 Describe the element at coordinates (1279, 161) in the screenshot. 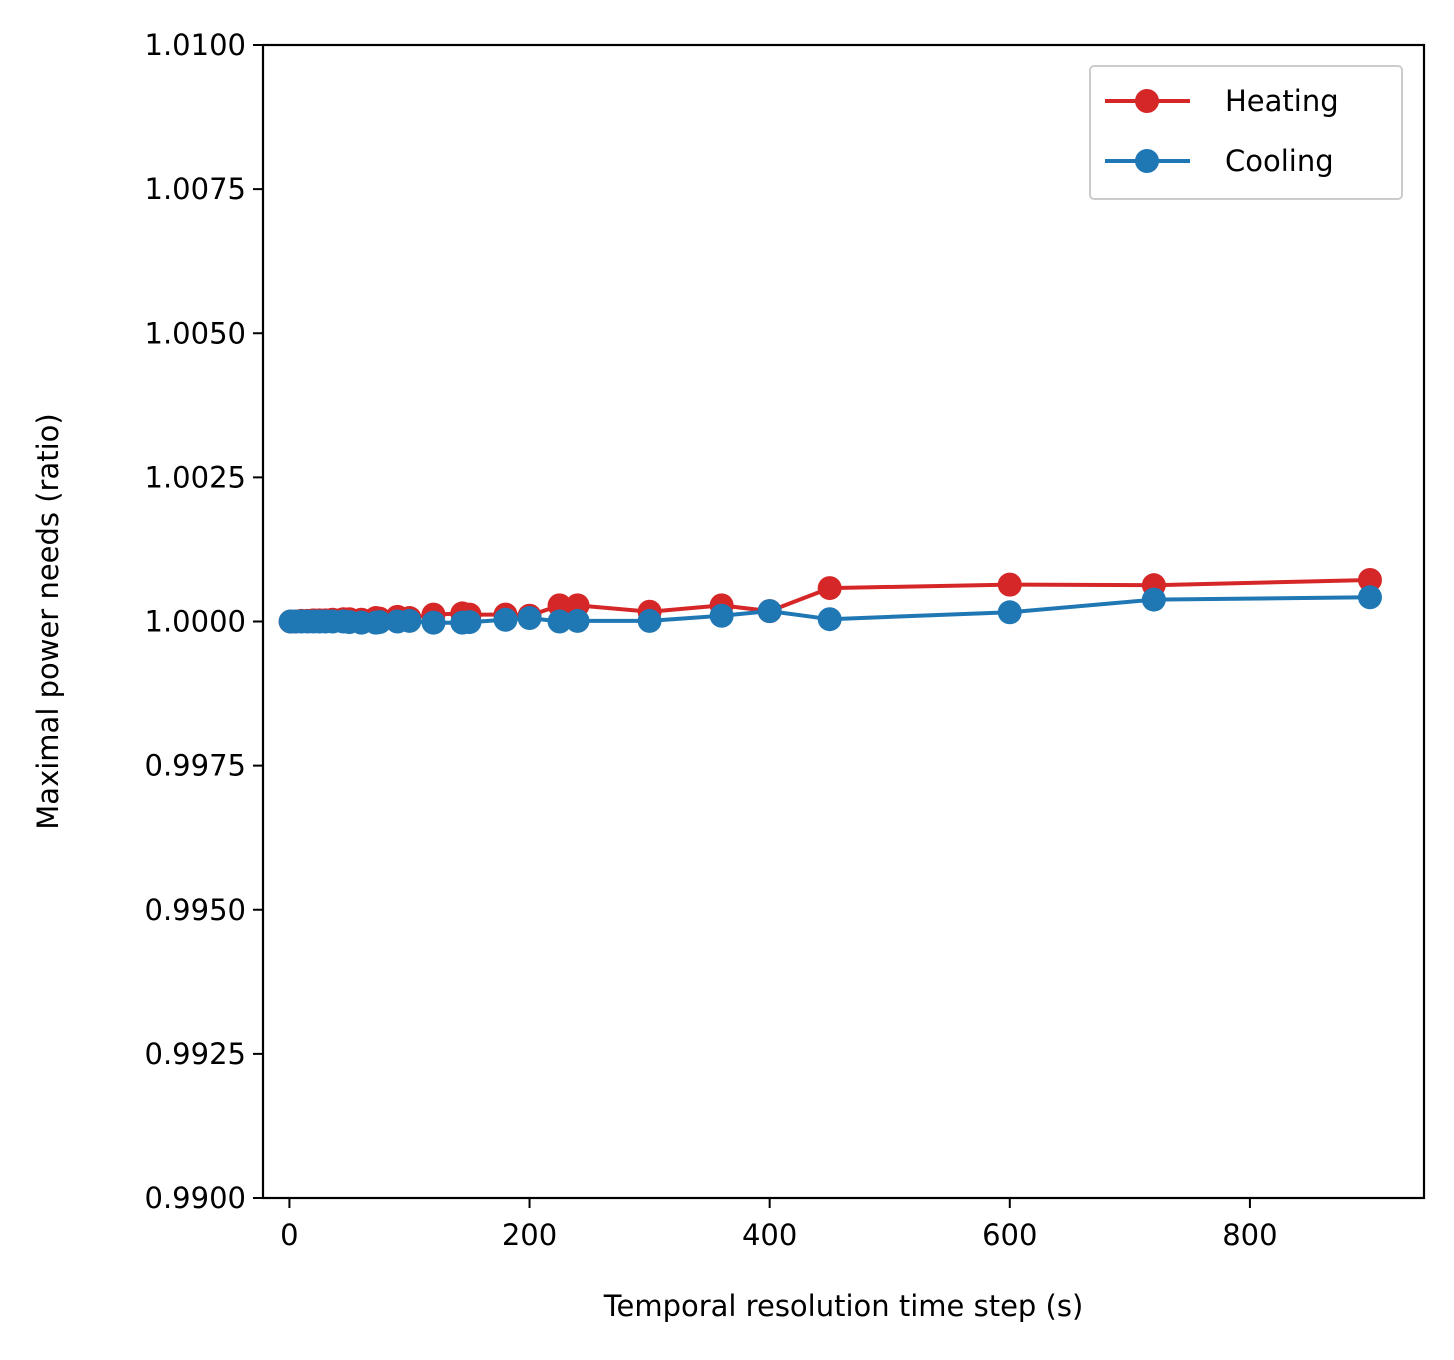

I see `legend-label-cooling: Cooling` at that location.